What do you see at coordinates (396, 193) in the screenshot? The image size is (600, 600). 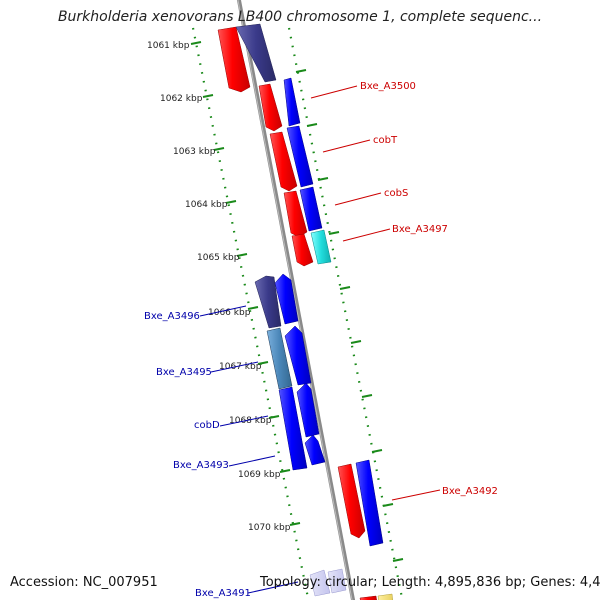 I see `gene-label: cobS` at bounding box center [396, 193].